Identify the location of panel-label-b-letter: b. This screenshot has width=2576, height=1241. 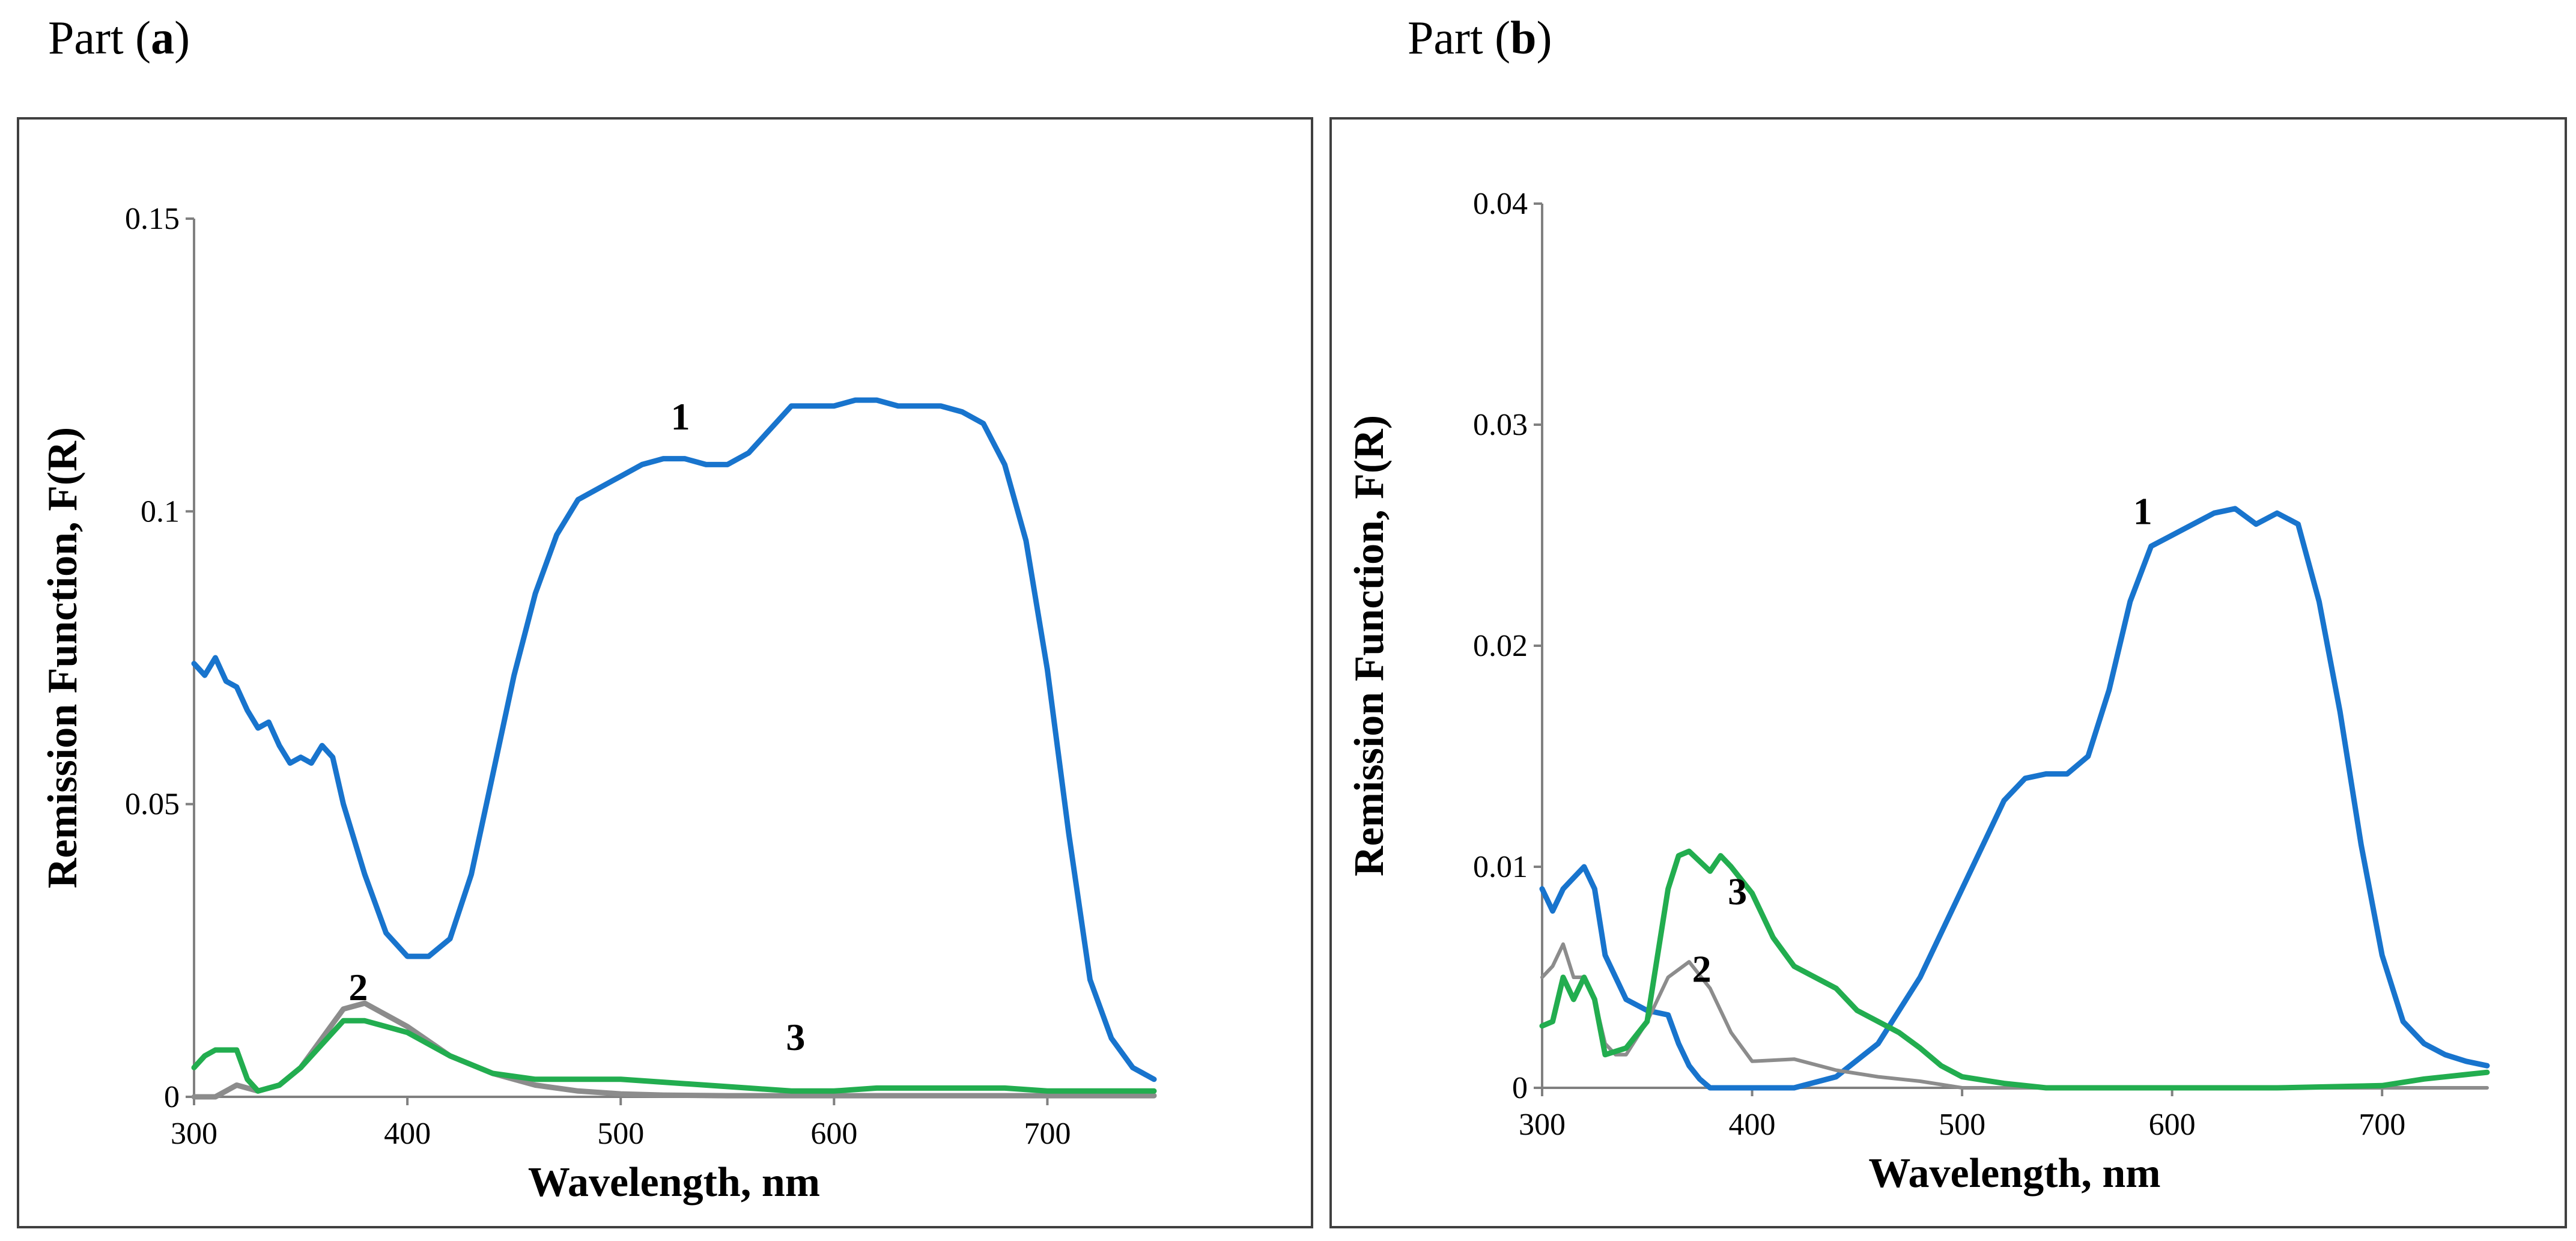
(1523, 37).